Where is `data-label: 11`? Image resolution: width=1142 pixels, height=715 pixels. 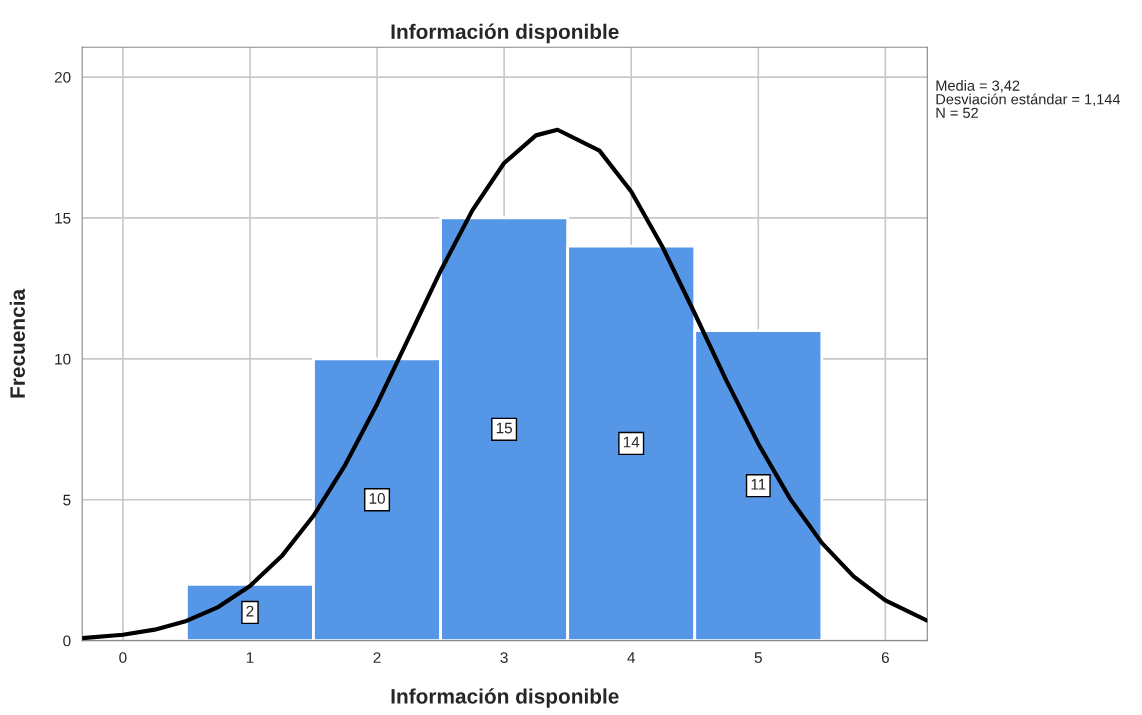
data-label: 11 is located at coordinates (758, 484).